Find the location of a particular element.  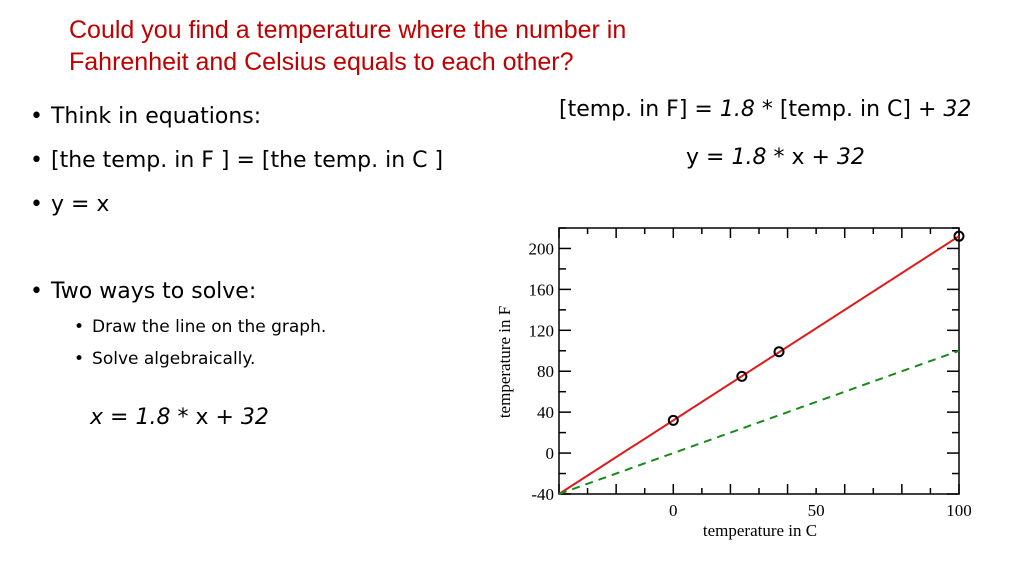

y-tick-label: 200 is located at coordinates (542, 248).